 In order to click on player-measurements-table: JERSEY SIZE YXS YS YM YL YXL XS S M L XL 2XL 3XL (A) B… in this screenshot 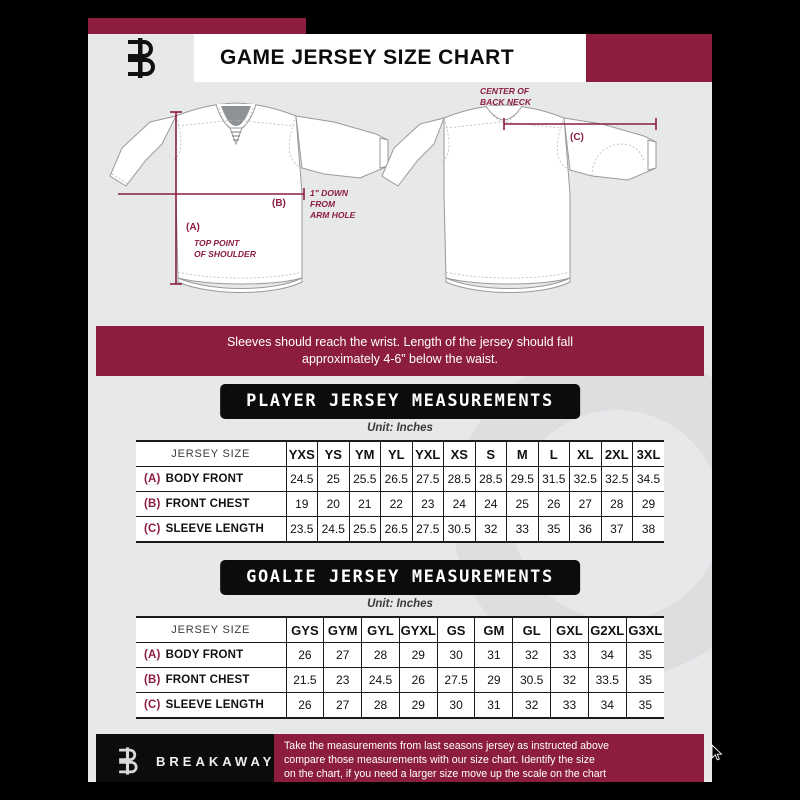, I will do `click(400, 491)`.